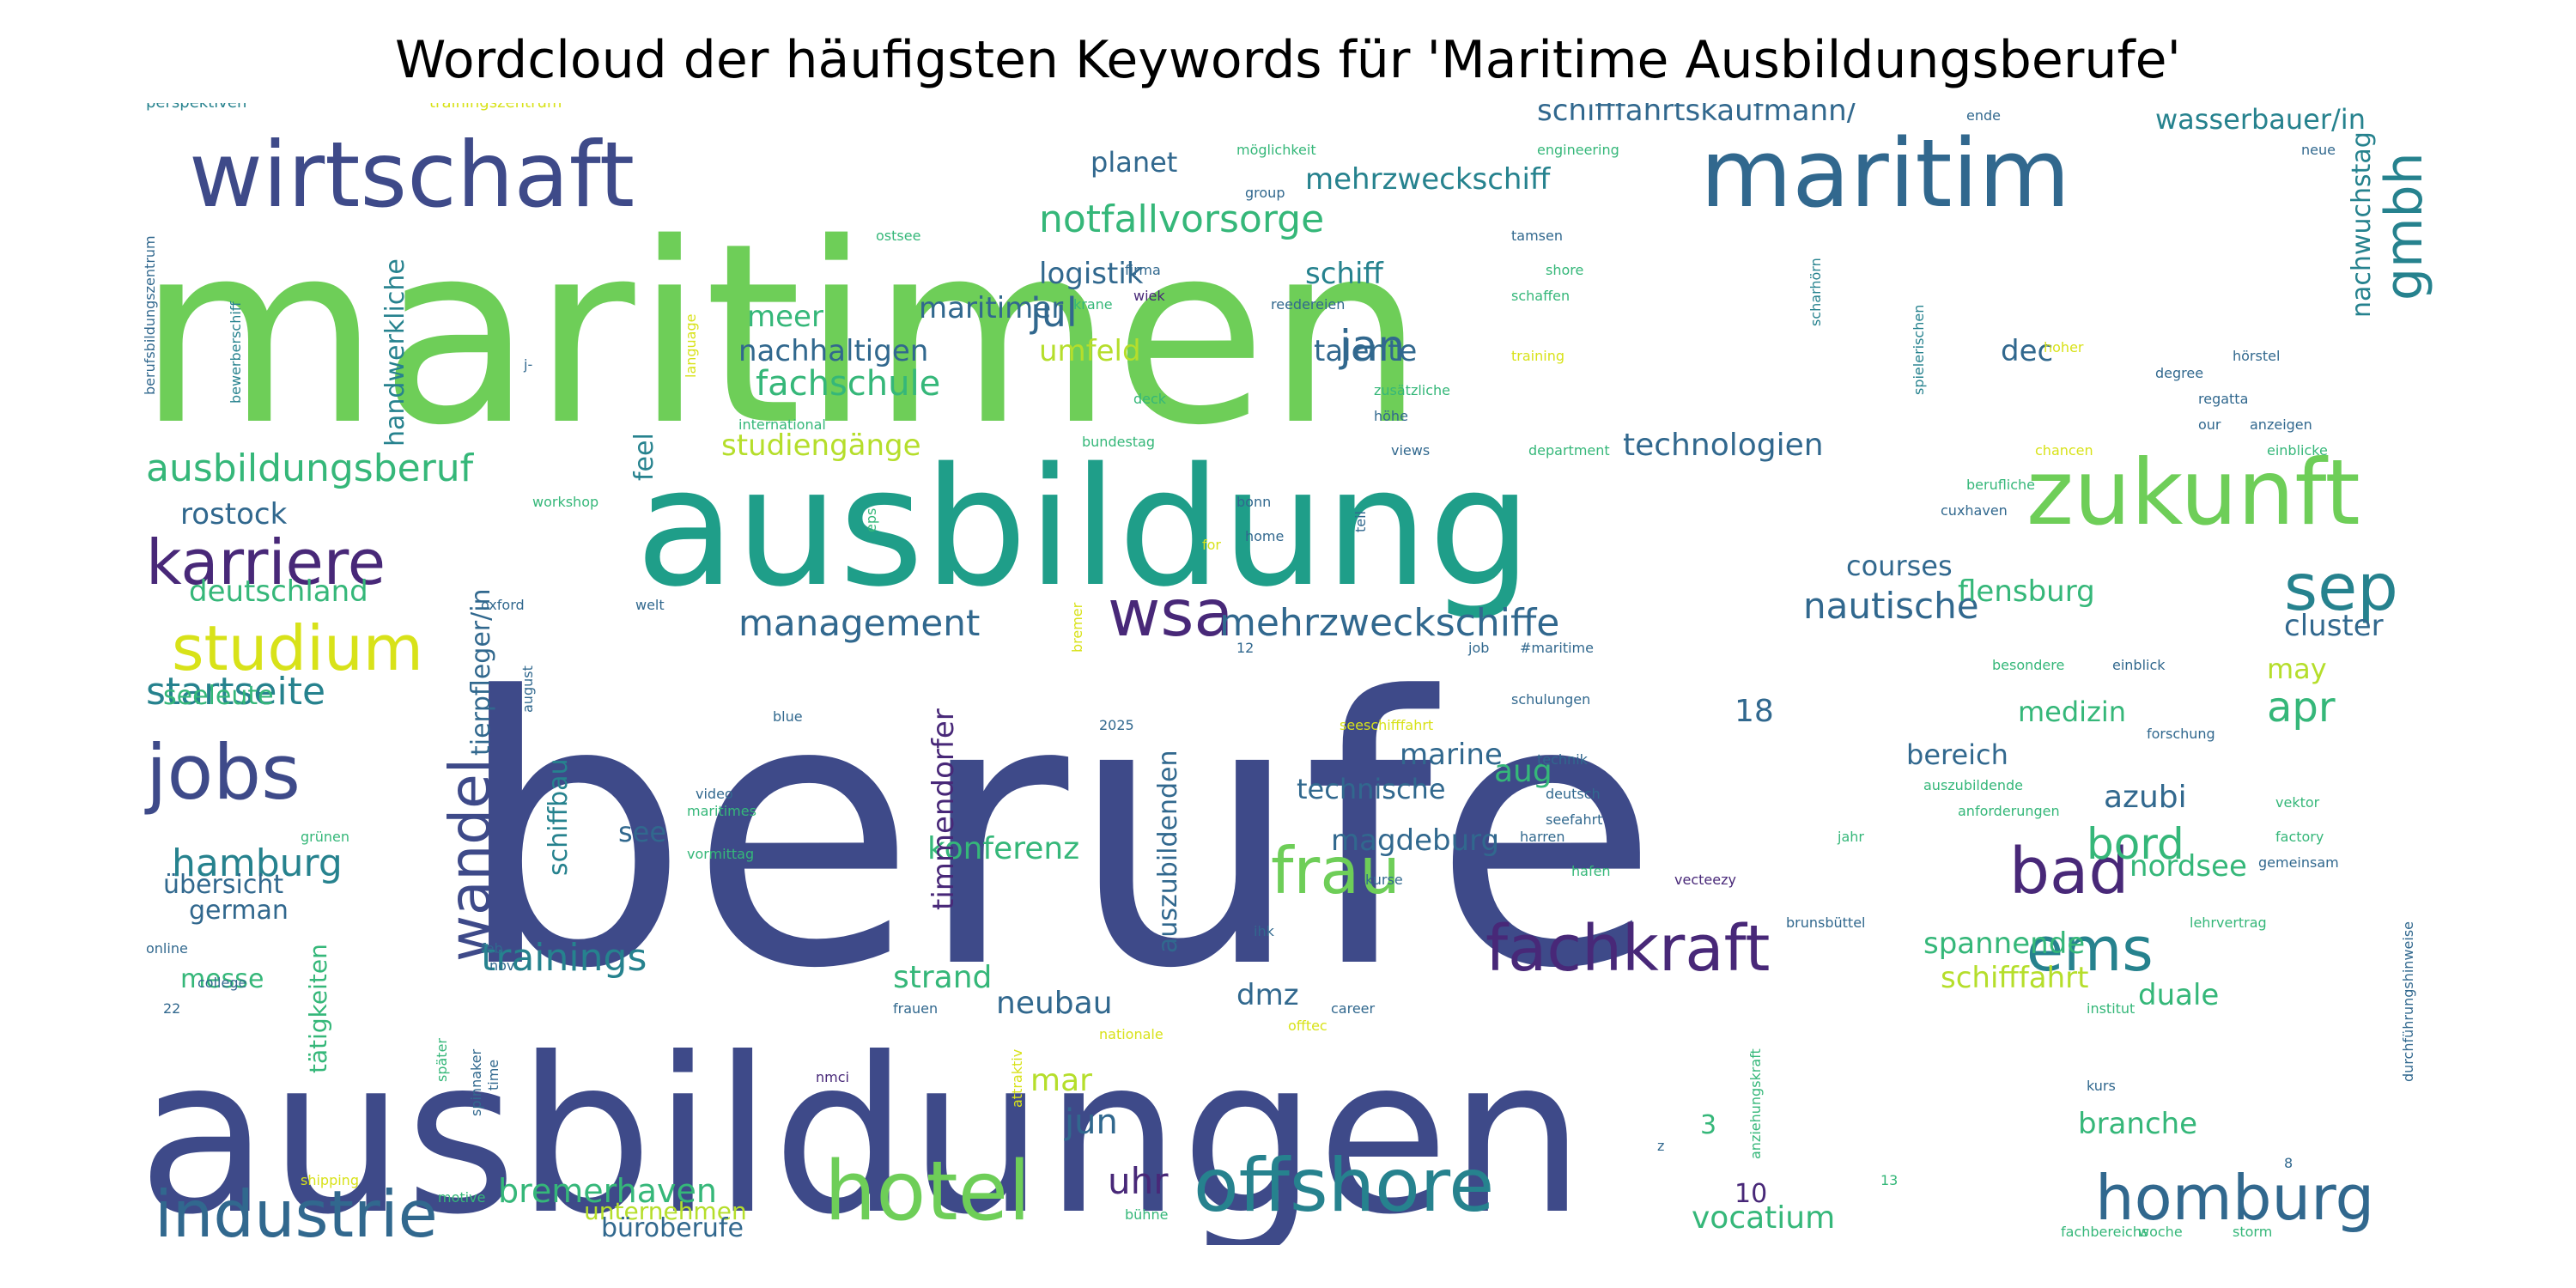 The width and height of the screenshot is (2576, 1288). What do you see at coordinates (1268, 995) in the screenshot?
I see `word-50: dmz` at bounding box center [1268, 995].